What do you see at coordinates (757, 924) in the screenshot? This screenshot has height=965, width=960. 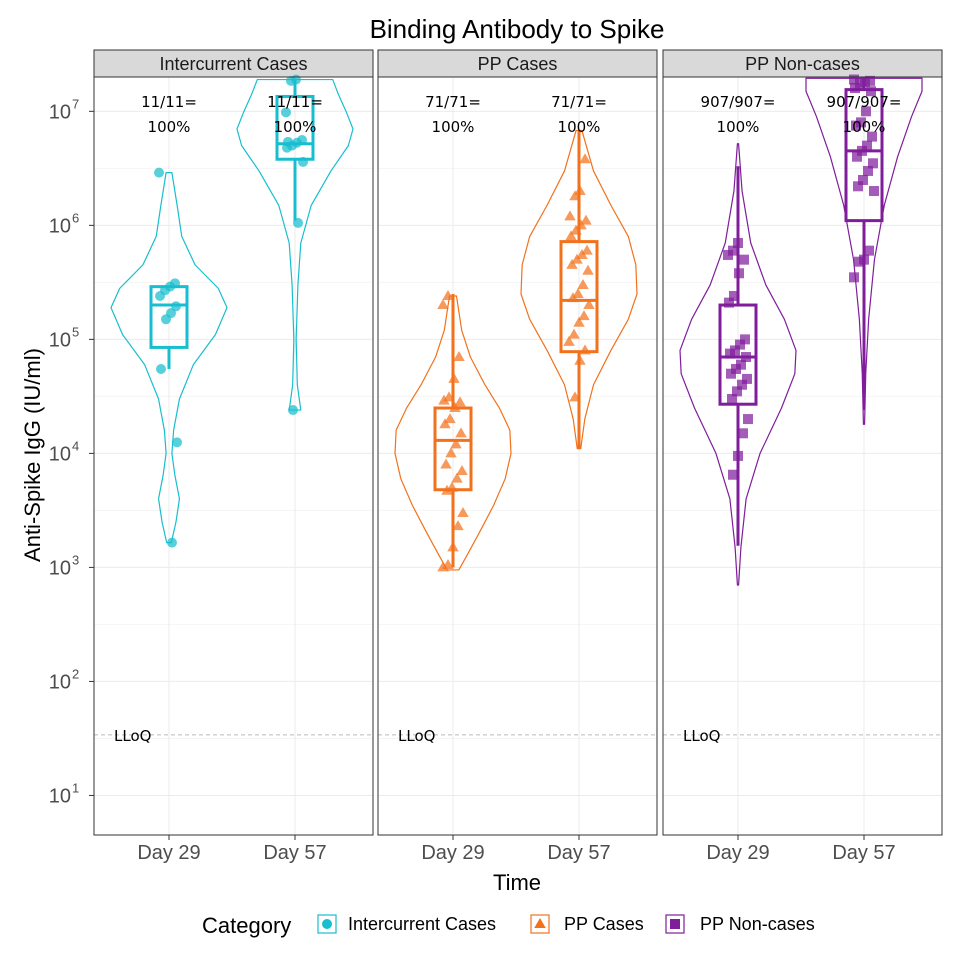 I see `legend-label: PP Non-cases` at bounding box center [757, 924].